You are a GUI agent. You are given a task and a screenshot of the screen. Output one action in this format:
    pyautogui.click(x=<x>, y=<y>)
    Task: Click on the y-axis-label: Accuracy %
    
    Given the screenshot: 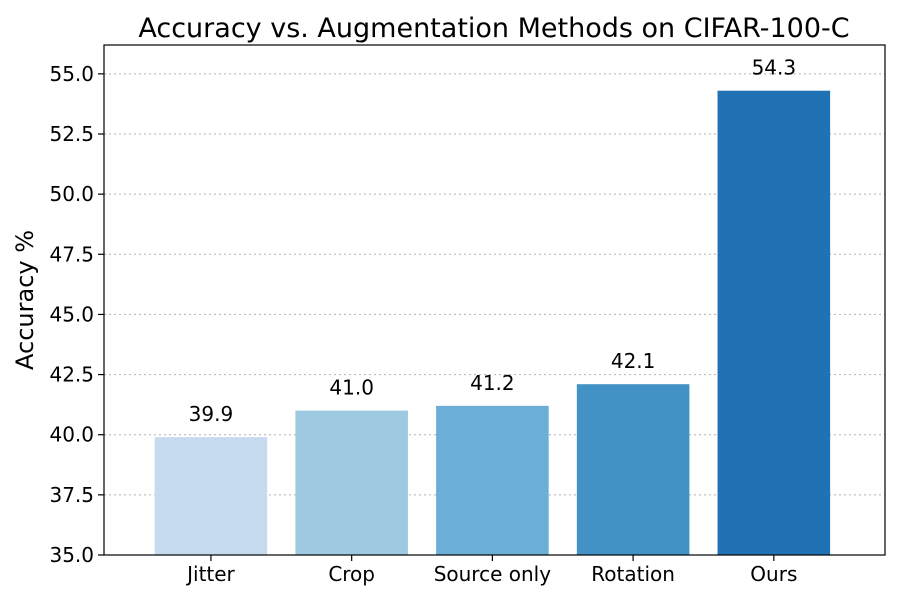 What is the action you would take?
    pyautogui.click(x=25, y=300)
    